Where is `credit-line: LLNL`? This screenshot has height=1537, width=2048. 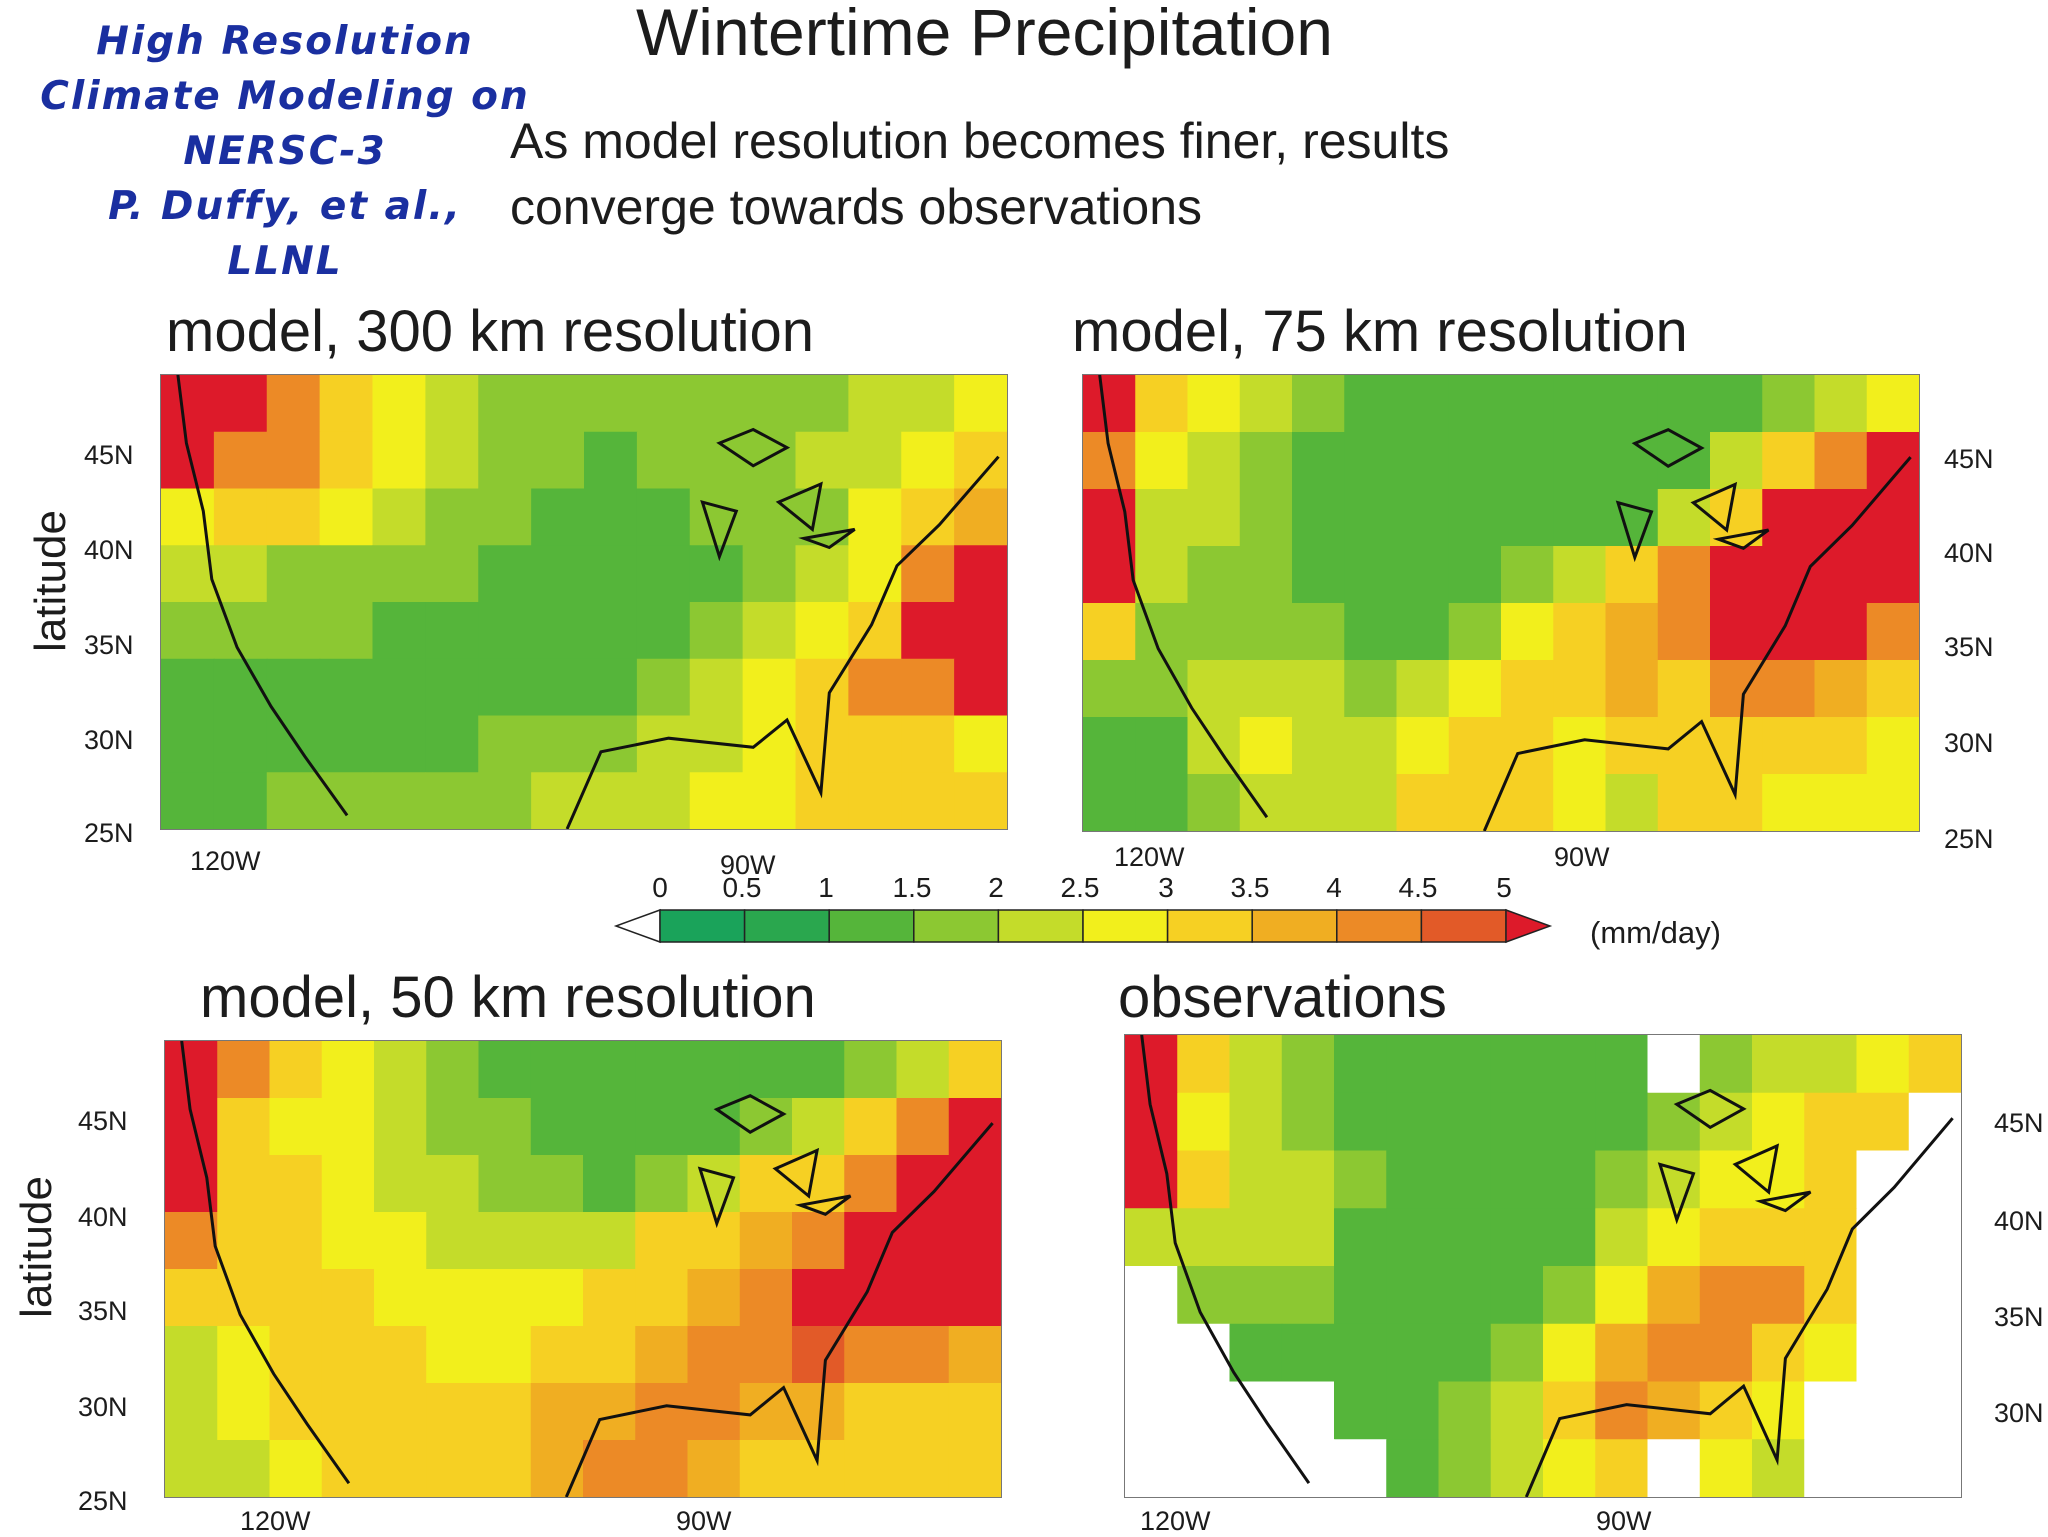
credit-line: LLNL is located at coordinates (285, 261).